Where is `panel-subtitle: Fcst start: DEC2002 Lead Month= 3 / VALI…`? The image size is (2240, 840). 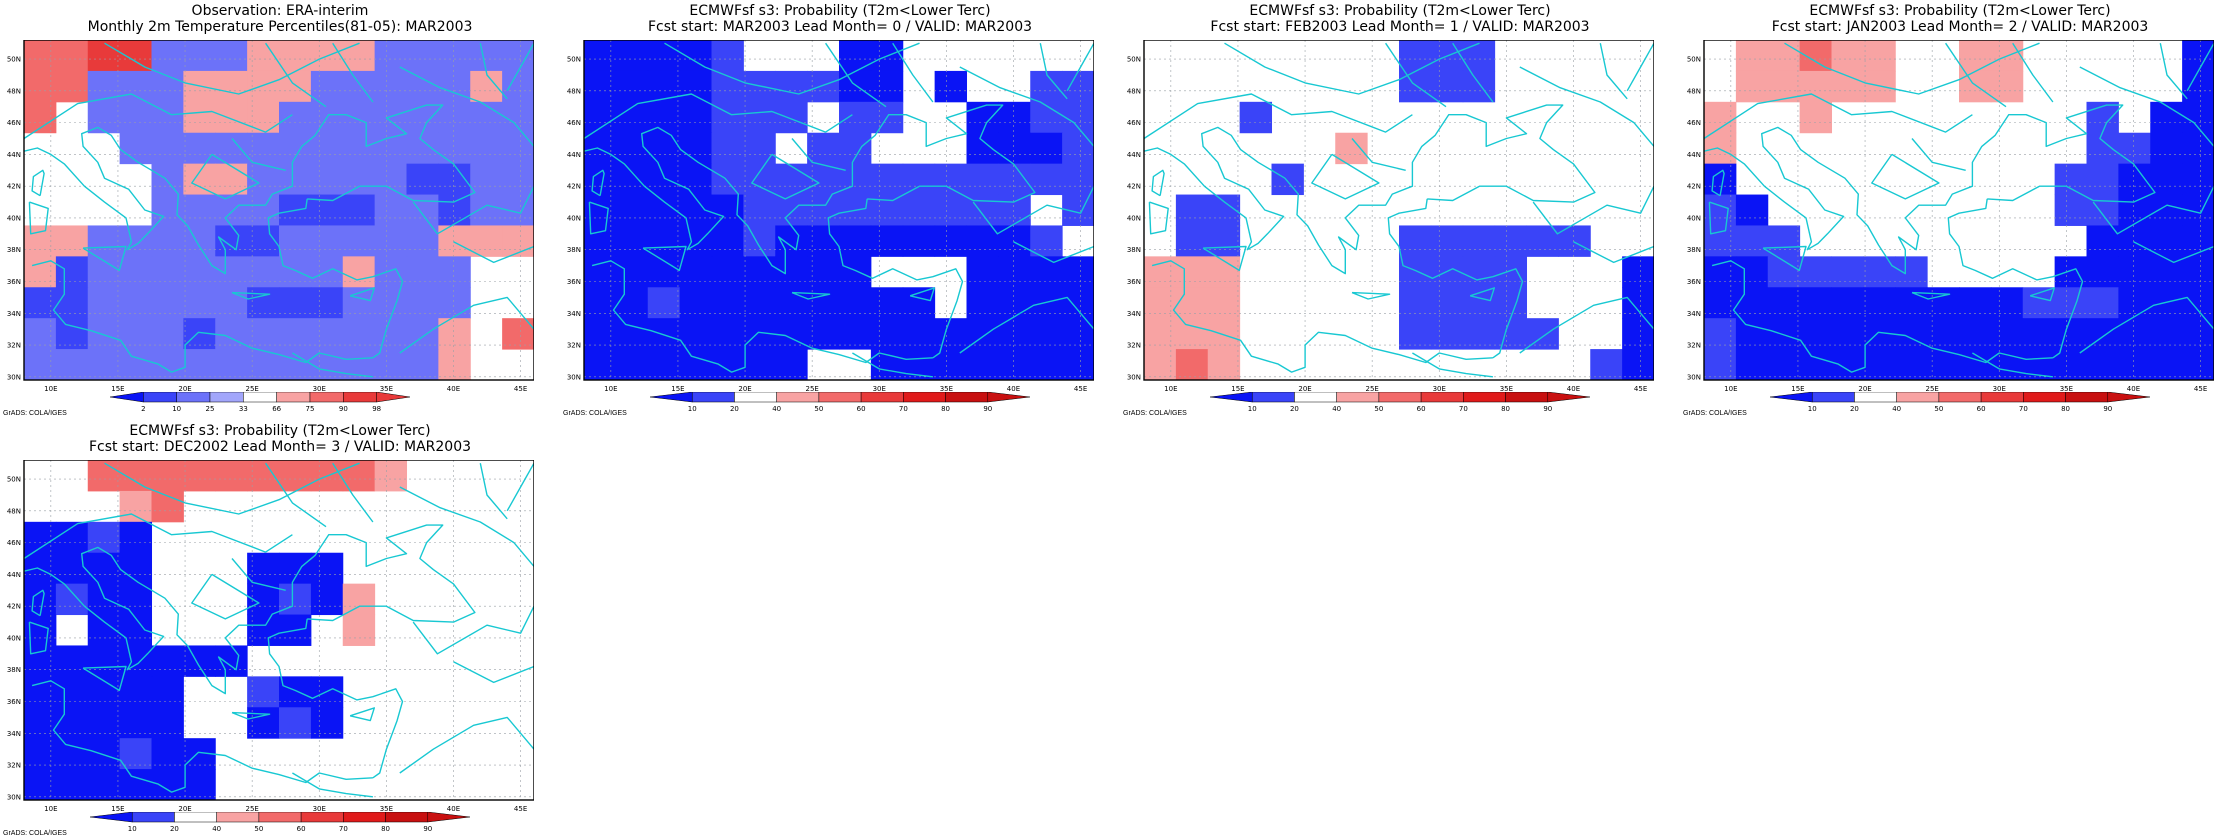
panel-subtitle: Fcst start: DEC2002 Lead Month= 3 / VALI… is located at coordinates (280, 447).